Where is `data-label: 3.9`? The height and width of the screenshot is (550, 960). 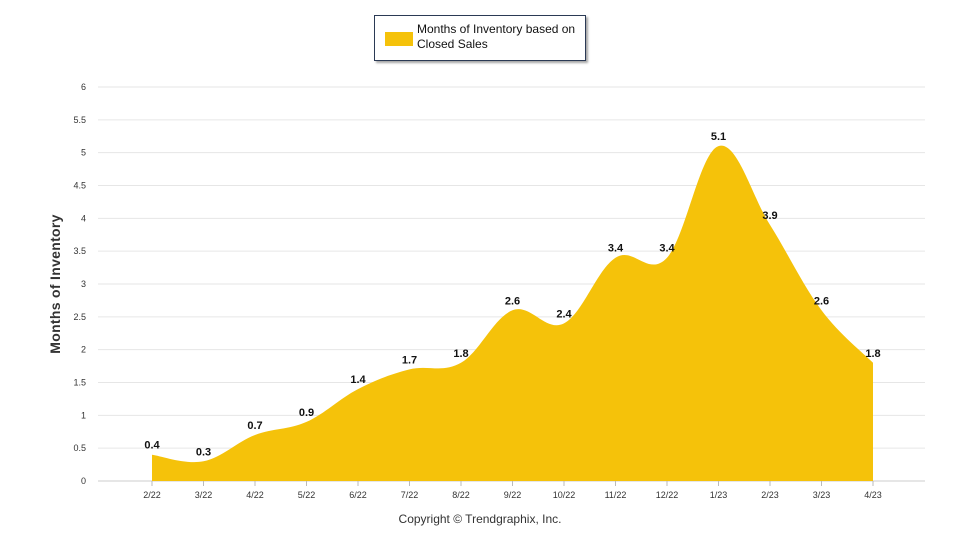 data-label: 3.9 is located at coordinates (769, 216).